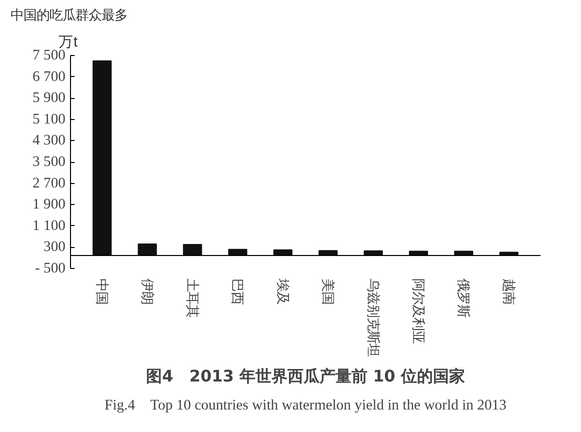  Describe the element at coordinates (305, 406) in the screenshot. I see `caption: Fig.4 Top 10 countries with watermelon yield in the world in 2013` at that location.